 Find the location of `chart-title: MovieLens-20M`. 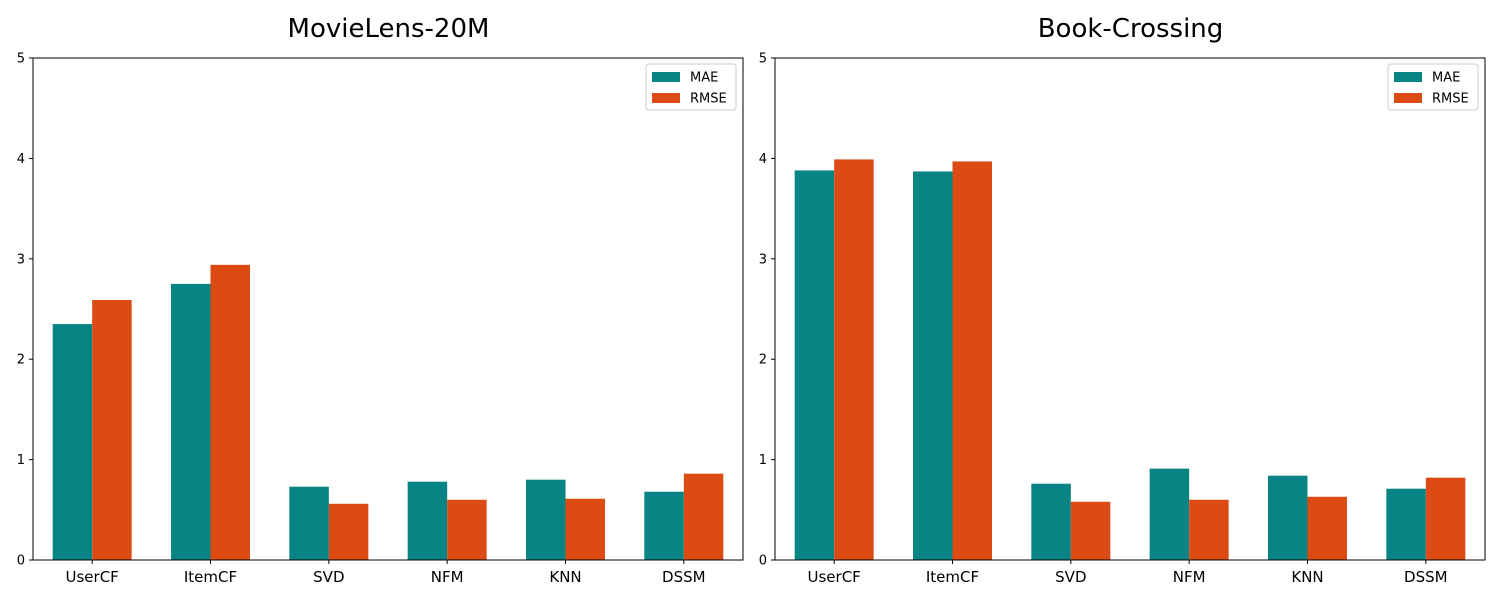

chart-title: MovieLens-20M is located at coordinates (389, 29).